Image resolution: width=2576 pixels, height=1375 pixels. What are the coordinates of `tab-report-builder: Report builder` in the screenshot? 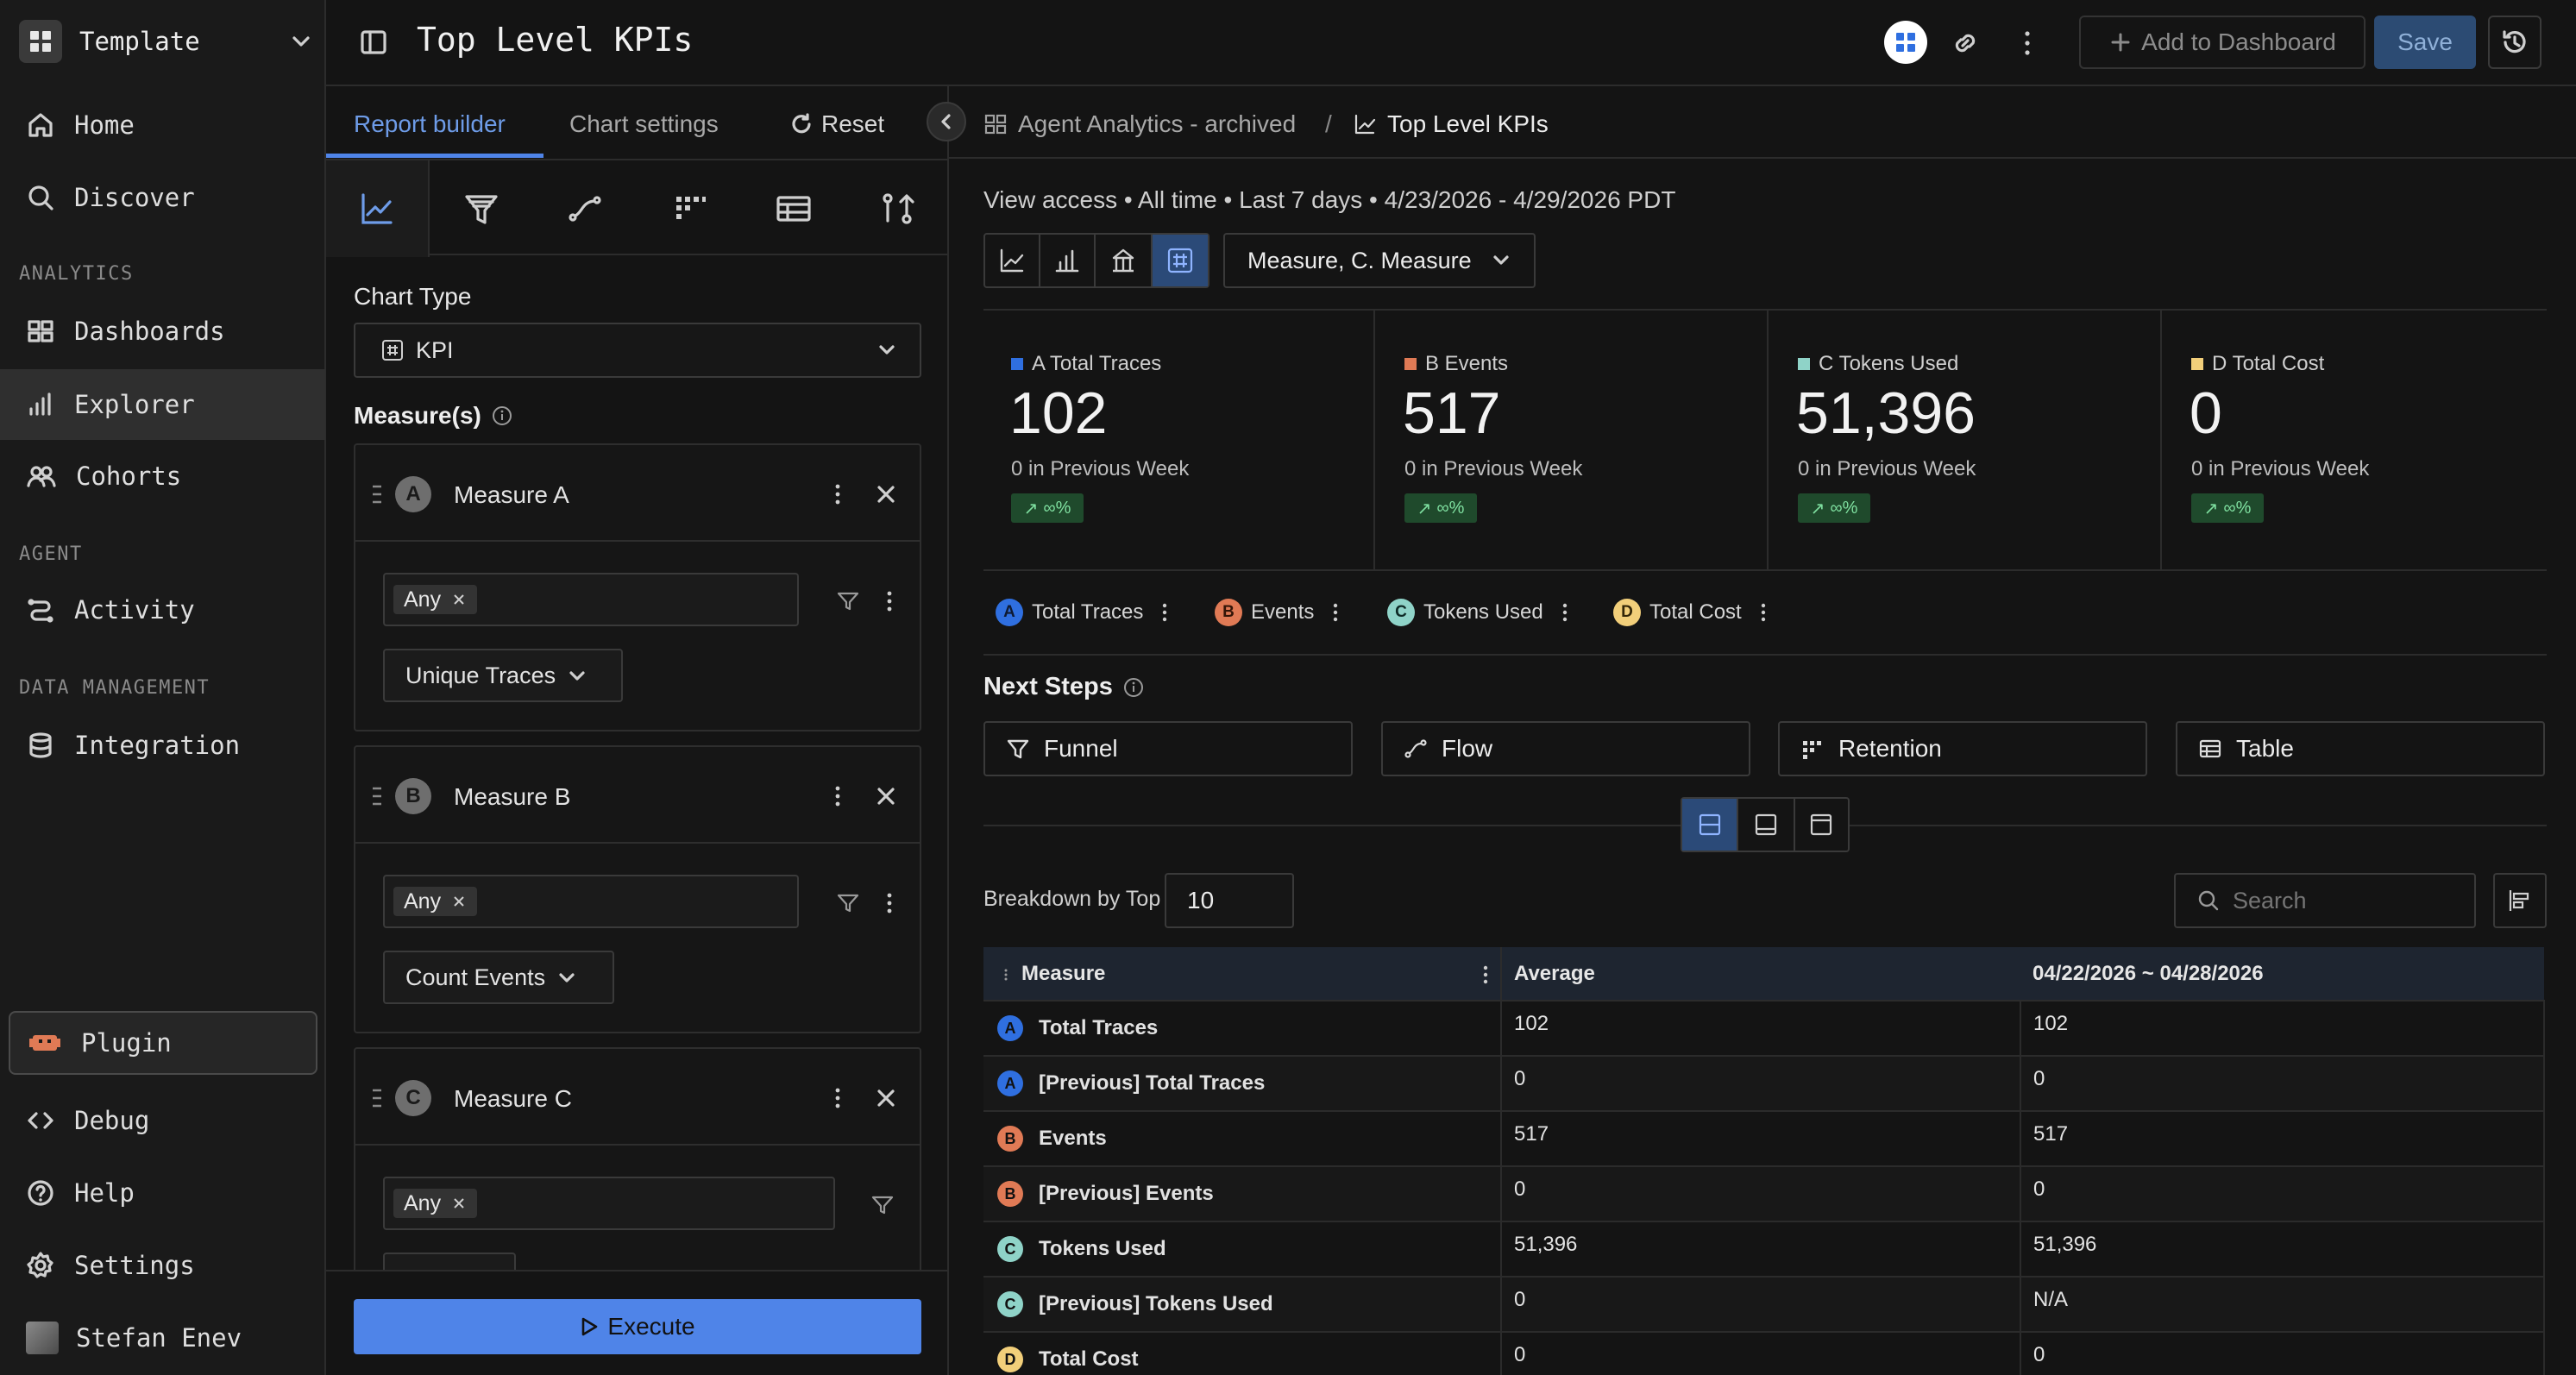 It's located at (430, 123).